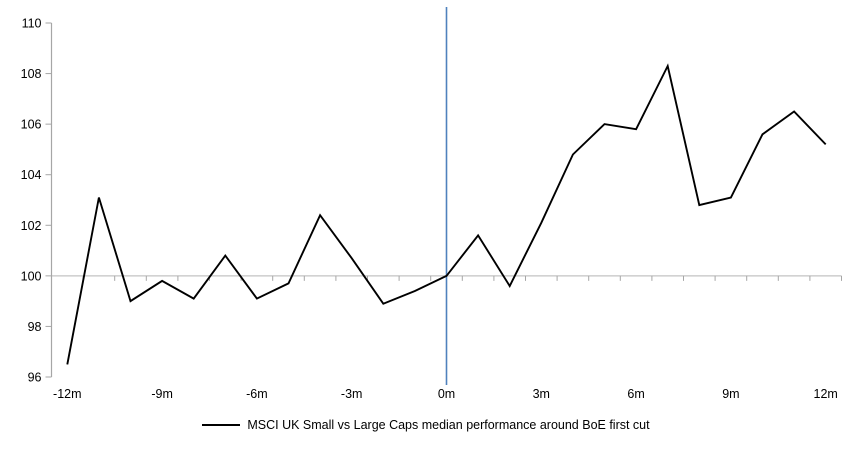 The width and height of the screenshot is (852, 450). Describe the element at coordinates (31, 276) in the screenshot. I see `y-tick-label: 100` at that location.